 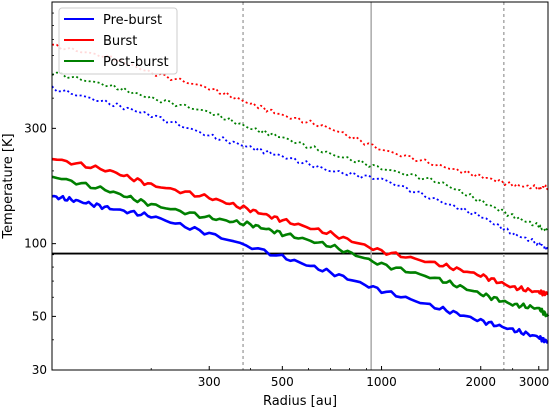 I want to click on x-tick-label: 500, so click(x=282, y=382).